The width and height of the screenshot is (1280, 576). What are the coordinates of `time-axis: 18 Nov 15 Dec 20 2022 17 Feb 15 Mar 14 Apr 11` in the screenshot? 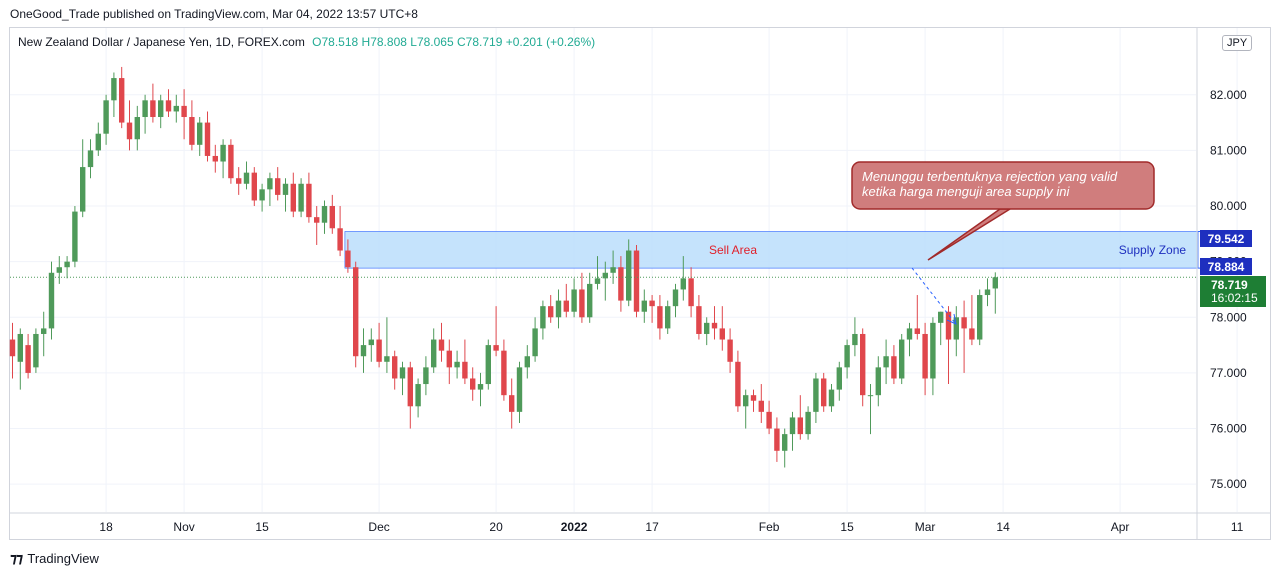 It's located at (640, 523).